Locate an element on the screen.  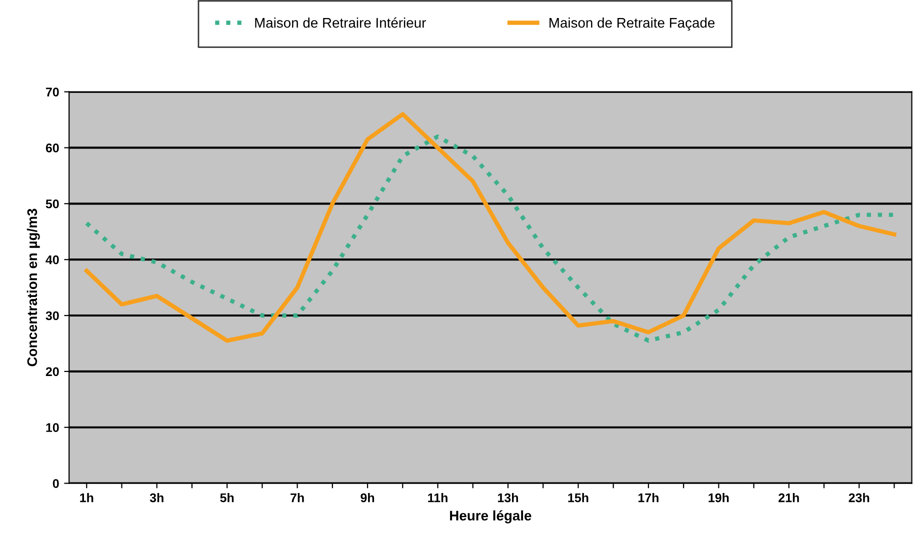
legend-label: Maison de Retraire Intérieur is located at coordinates (340, 22).